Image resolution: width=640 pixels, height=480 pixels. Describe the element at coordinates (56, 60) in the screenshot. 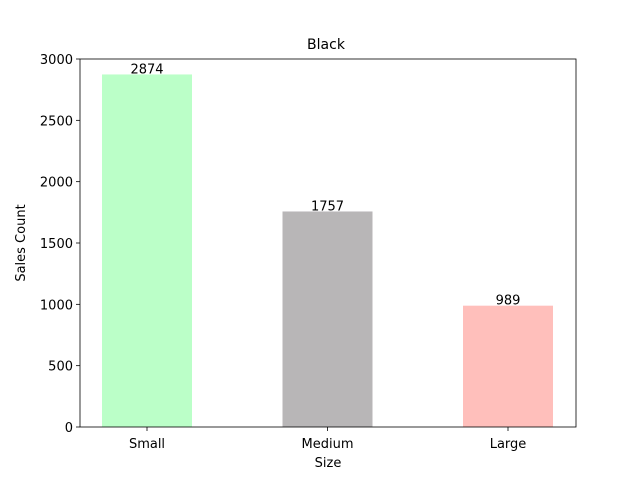

I see `y-tick-label: 3000` at that location.